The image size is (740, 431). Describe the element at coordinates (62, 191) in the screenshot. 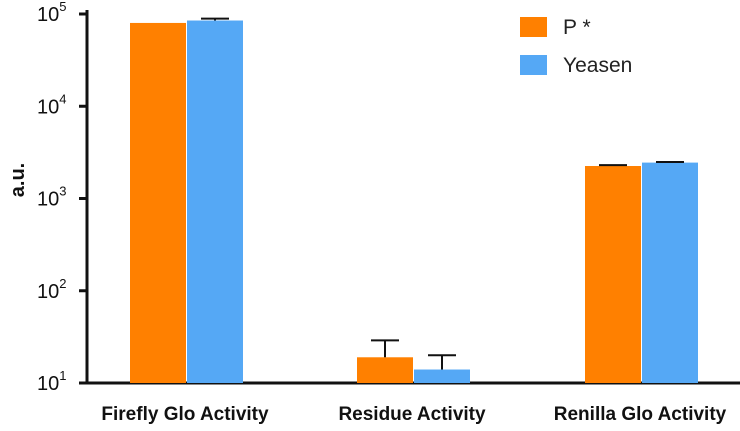

I see `y-tick-label-exponent: 3` at that location.